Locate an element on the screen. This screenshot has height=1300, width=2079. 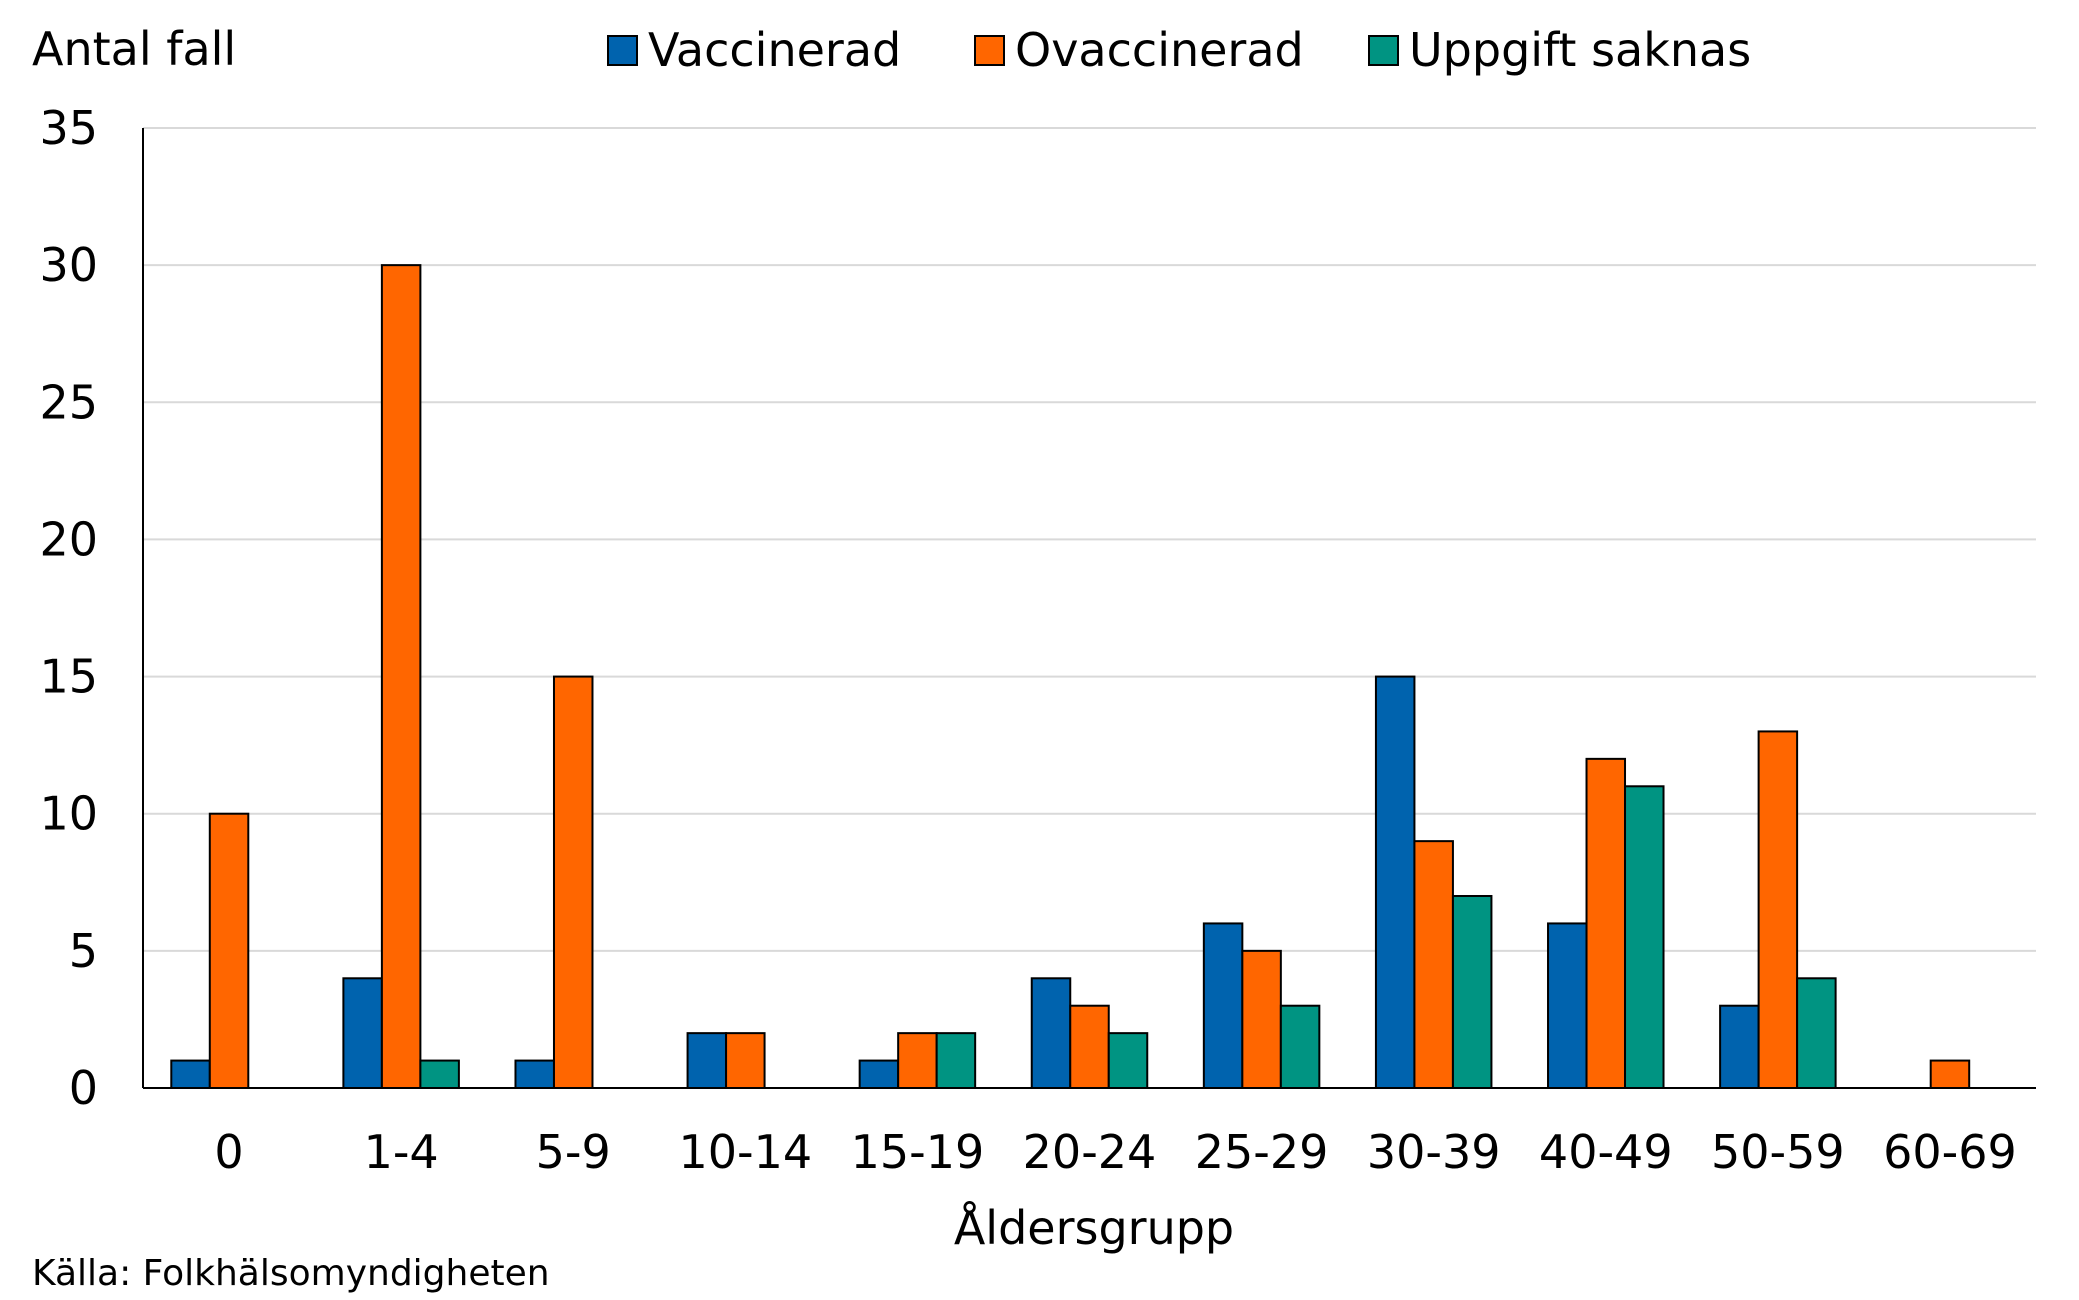
legend: Vaccinerad Ovaccinerad Uppgift saknas is located at coordinates (1179, 50).